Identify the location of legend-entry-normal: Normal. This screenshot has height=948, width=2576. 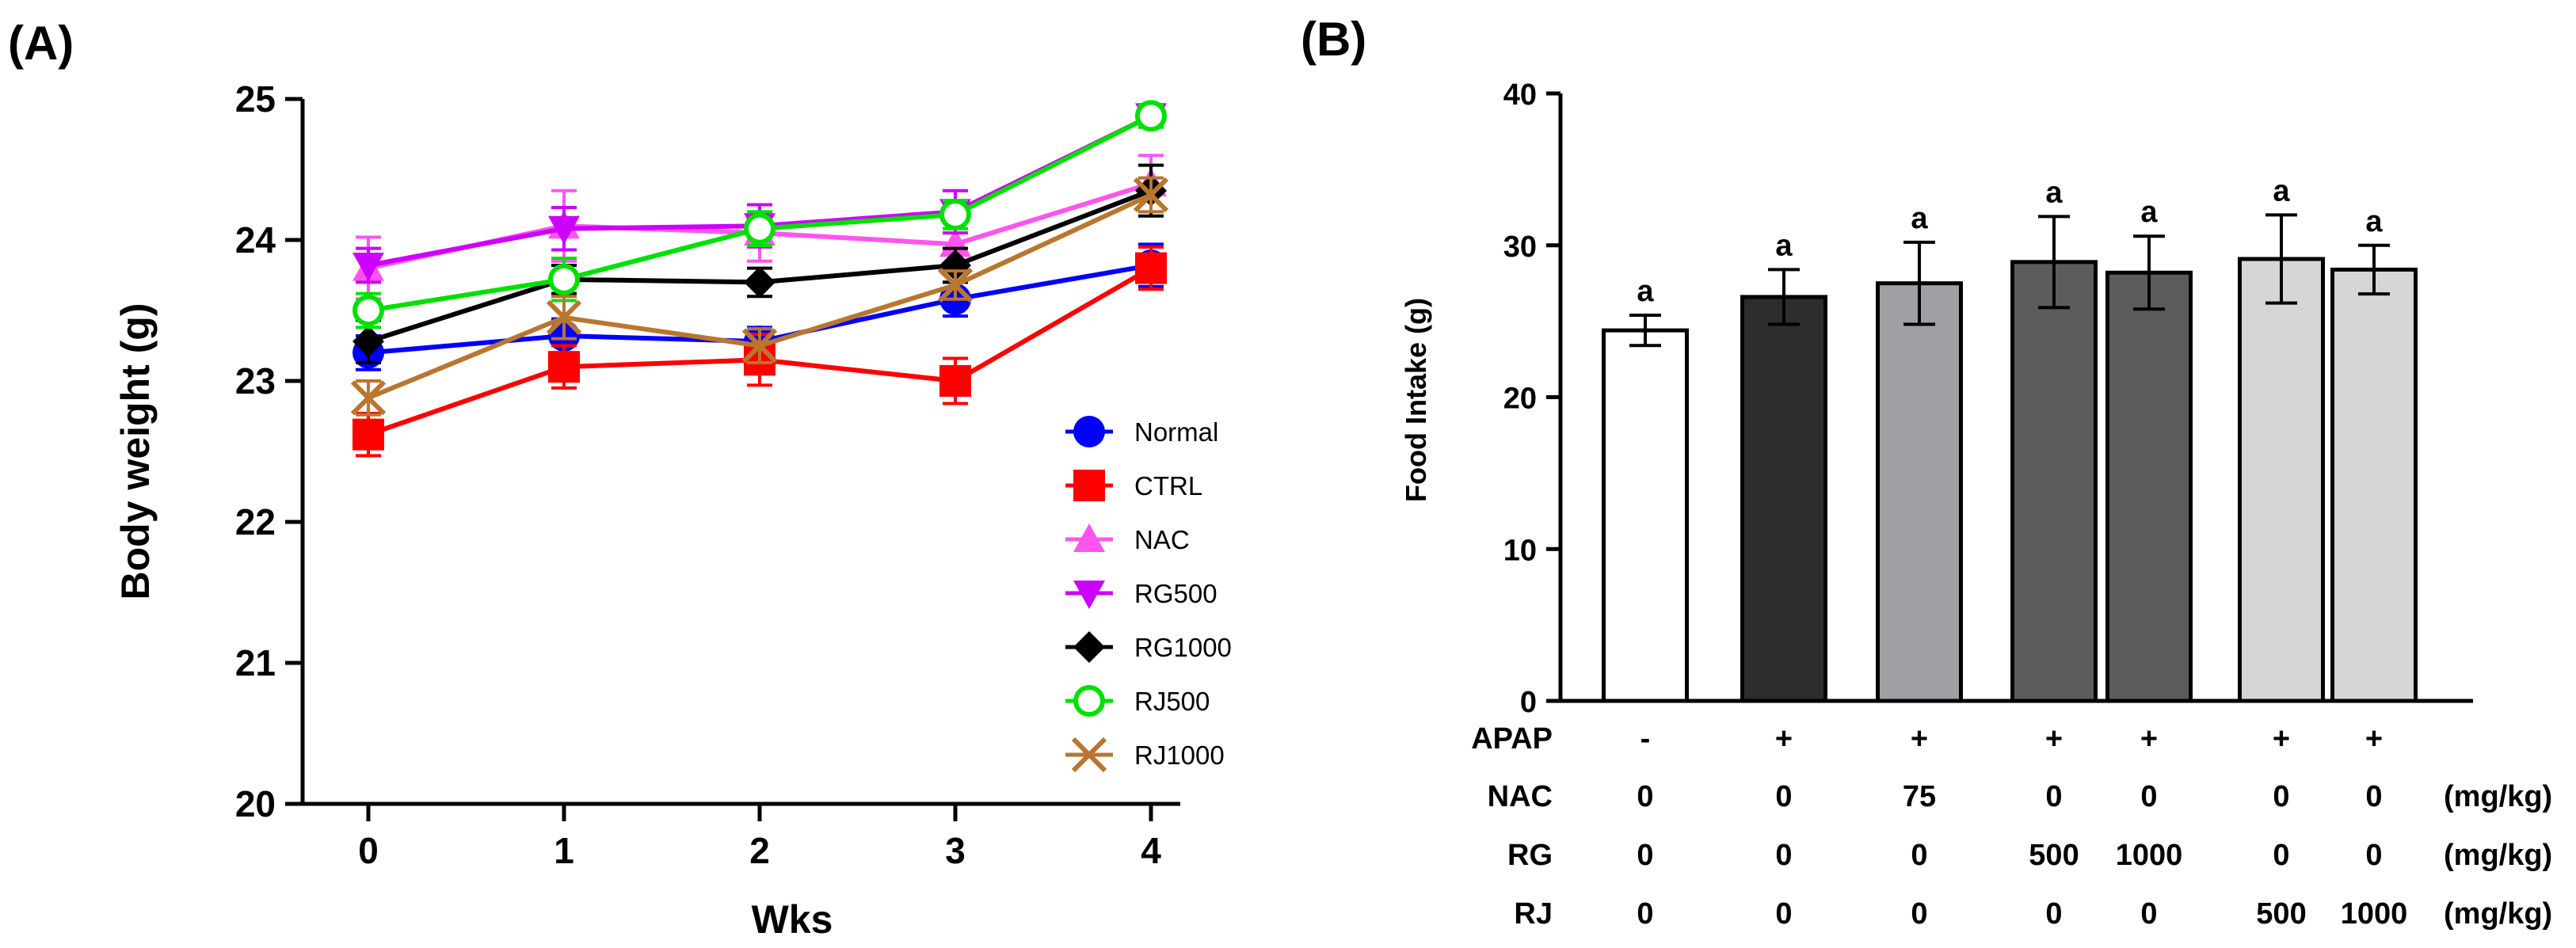
(1141, 432).